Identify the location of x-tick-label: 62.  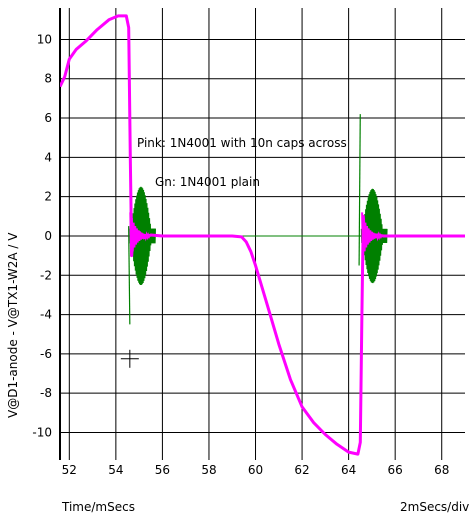
(301, 470).